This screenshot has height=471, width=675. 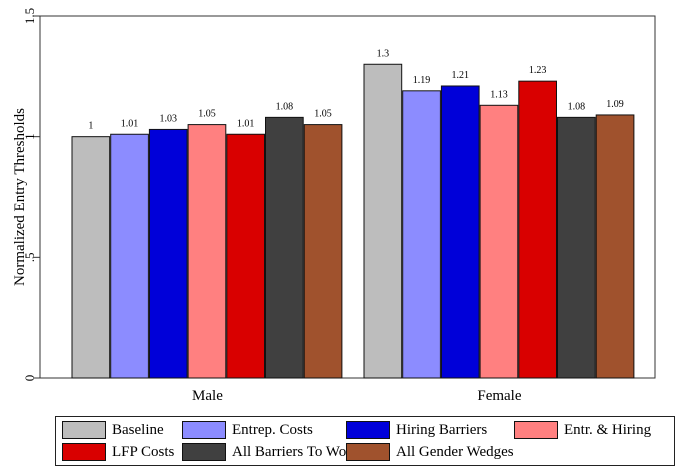 What do you see at coordinates (302, 451) in the screenshot?
I see `legend-label: All Barriers To Women` at bounding box center [302, 451].